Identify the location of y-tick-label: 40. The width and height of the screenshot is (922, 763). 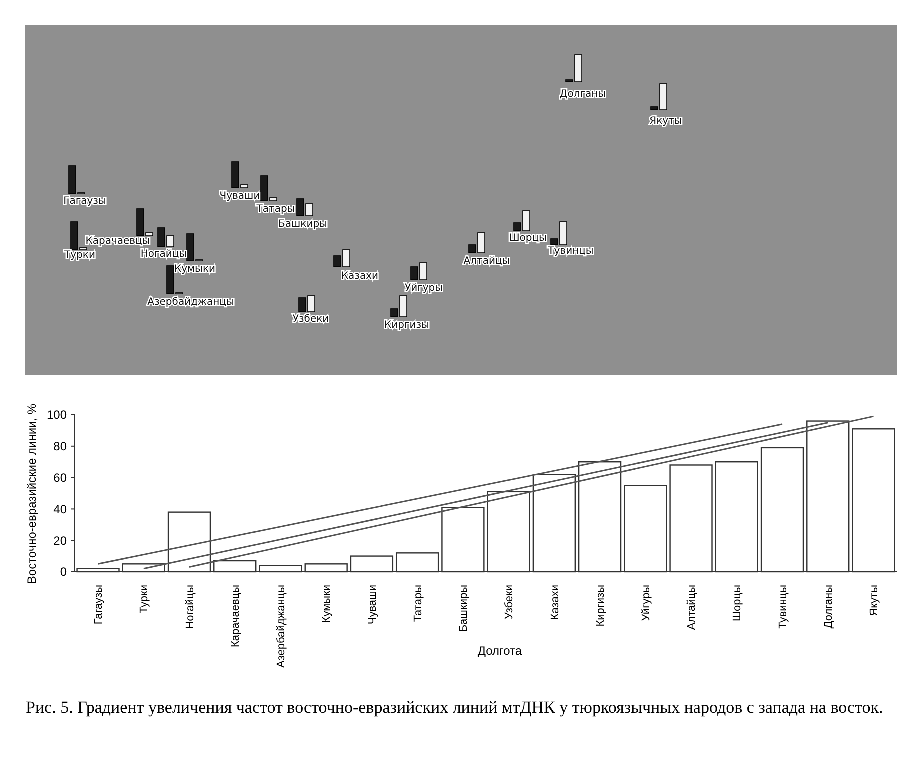
(61, 509).